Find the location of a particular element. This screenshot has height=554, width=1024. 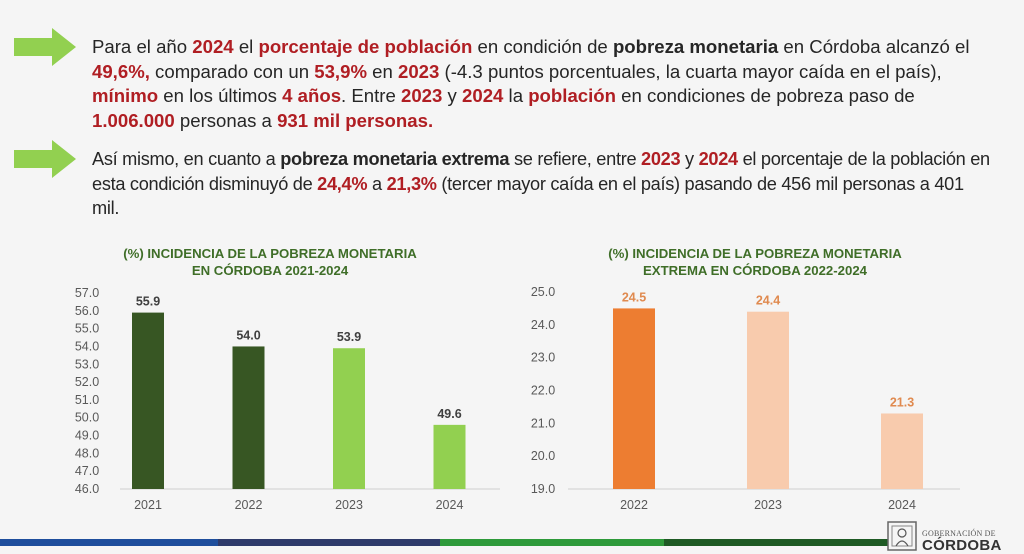

y-tick-label: 53.0 is located at coordinates (87, 364).